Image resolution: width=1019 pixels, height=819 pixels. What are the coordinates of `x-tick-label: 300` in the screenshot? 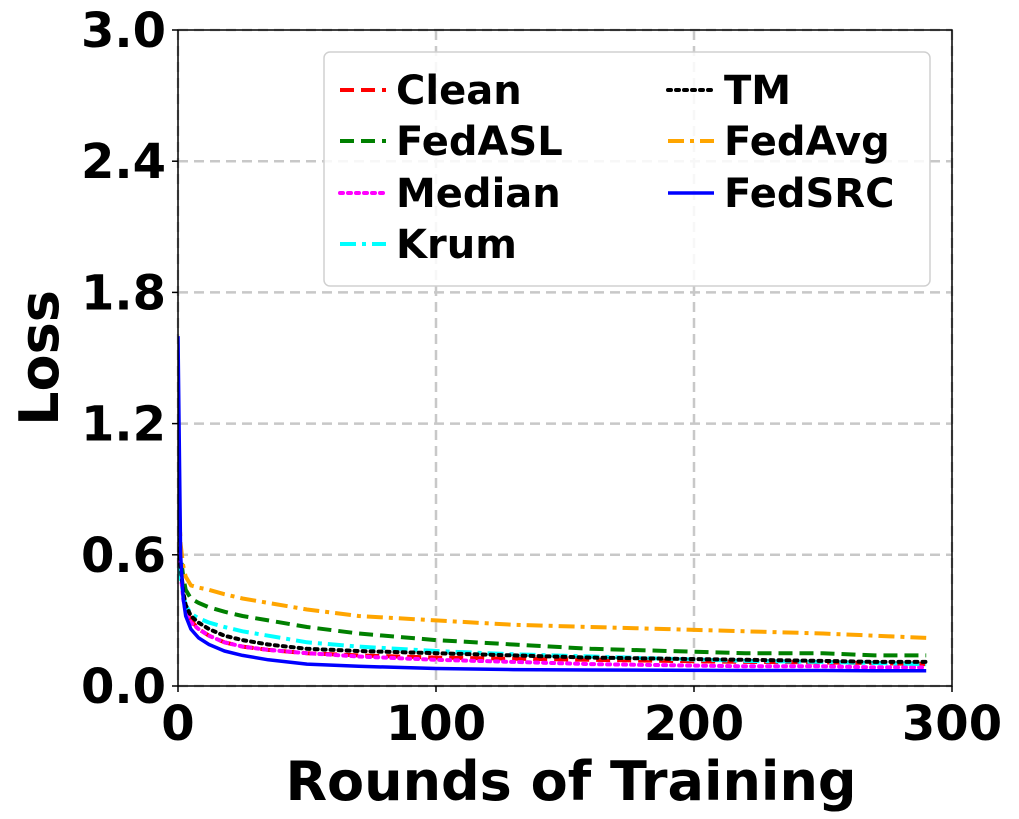 It's located at (952, 724).